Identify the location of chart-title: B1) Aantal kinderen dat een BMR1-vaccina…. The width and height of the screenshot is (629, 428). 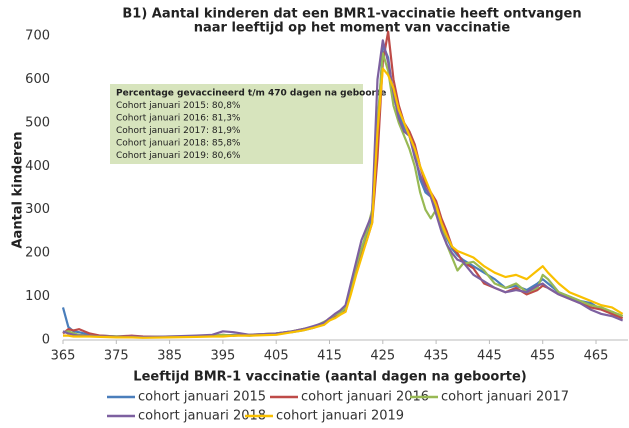
(351, 14).